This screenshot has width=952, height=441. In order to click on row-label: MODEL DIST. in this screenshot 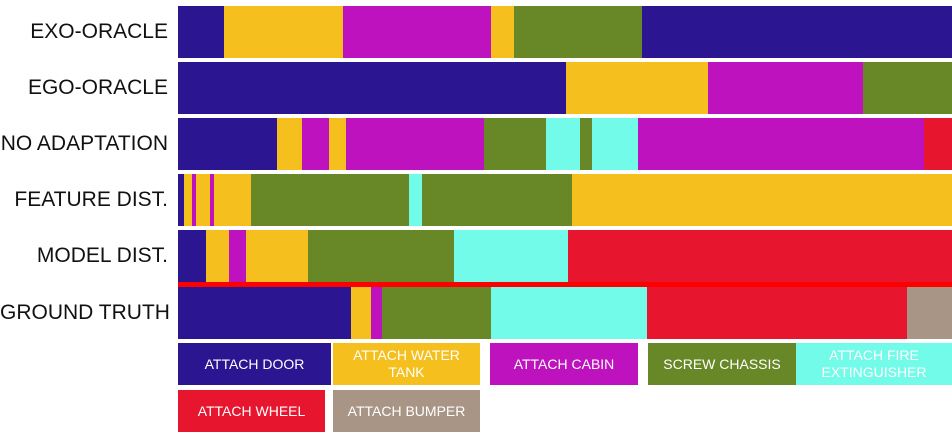, I will do `click(102, 255)`.